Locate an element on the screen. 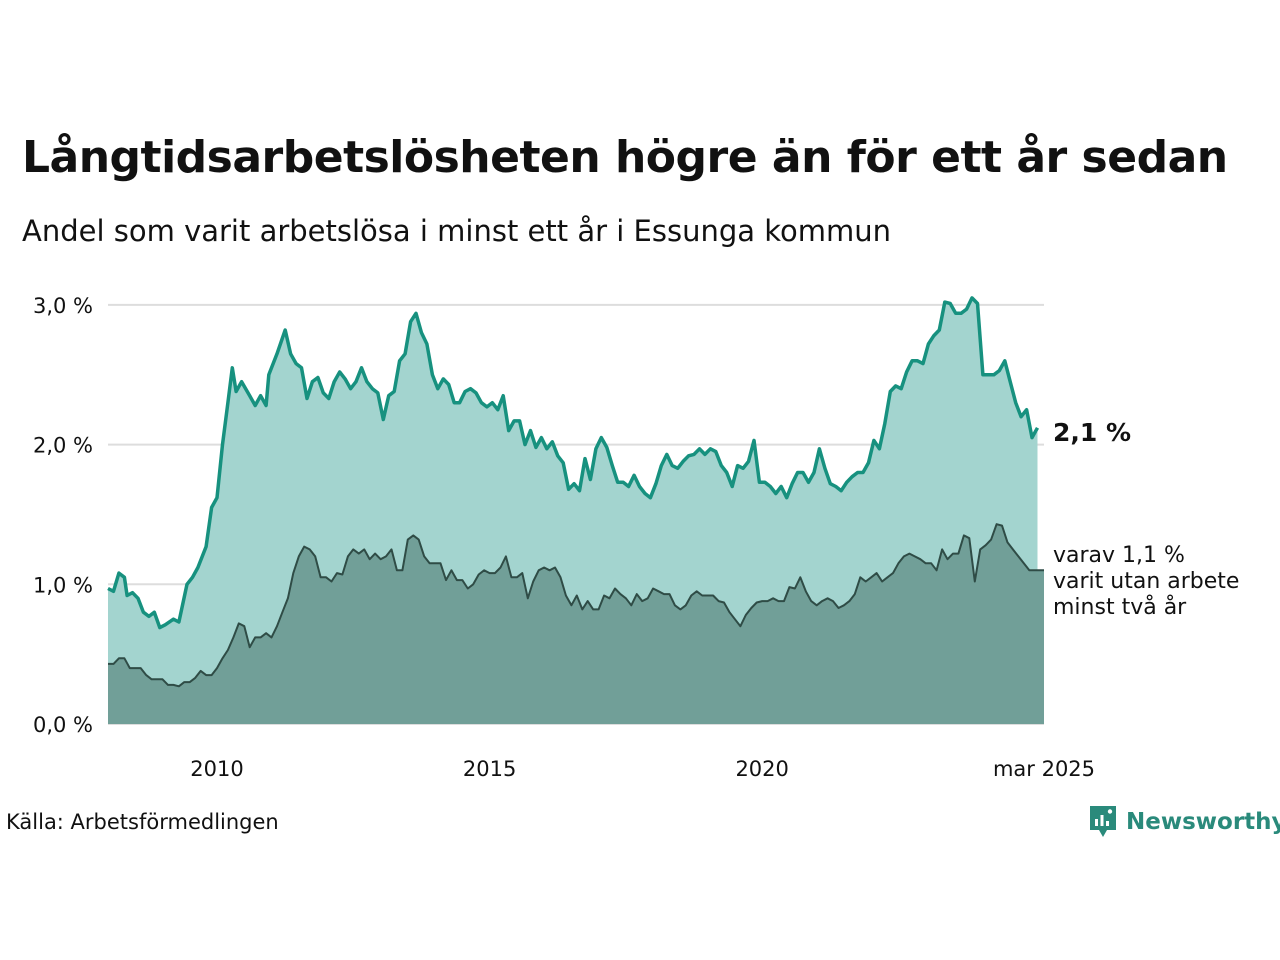 The height and width of the screenshot is (960, 1280). newsworthy-logo-icon is located at coordinates (1103, 821).